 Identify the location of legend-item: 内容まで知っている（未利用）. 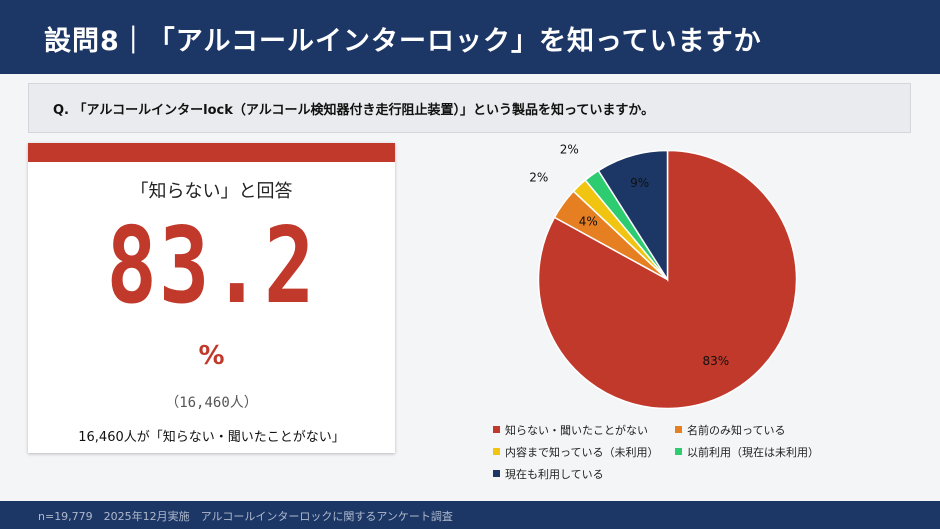
(575, 452).